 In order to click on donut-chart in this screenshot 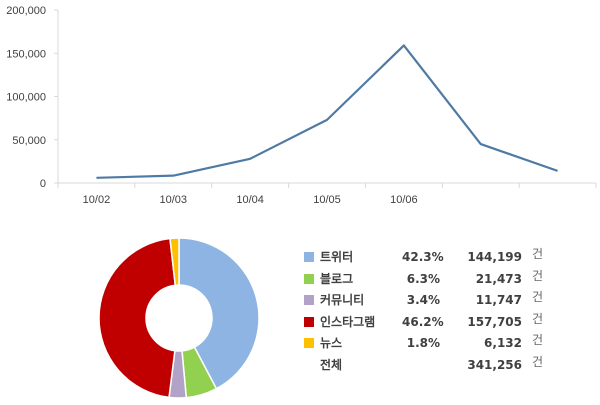, I will do `click(179, 318)`.